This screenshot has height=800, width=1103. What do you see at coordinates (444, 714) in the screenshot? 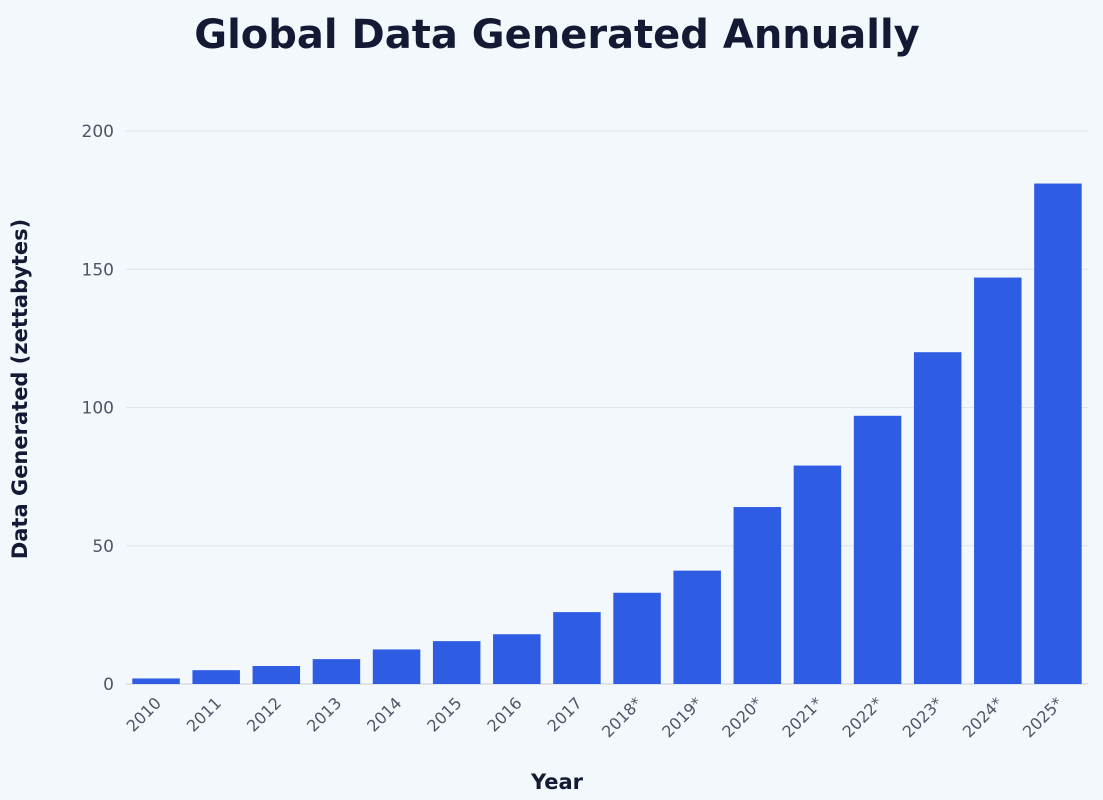
I see `x-tick-label: 2015` at bounding box center [444, 714].